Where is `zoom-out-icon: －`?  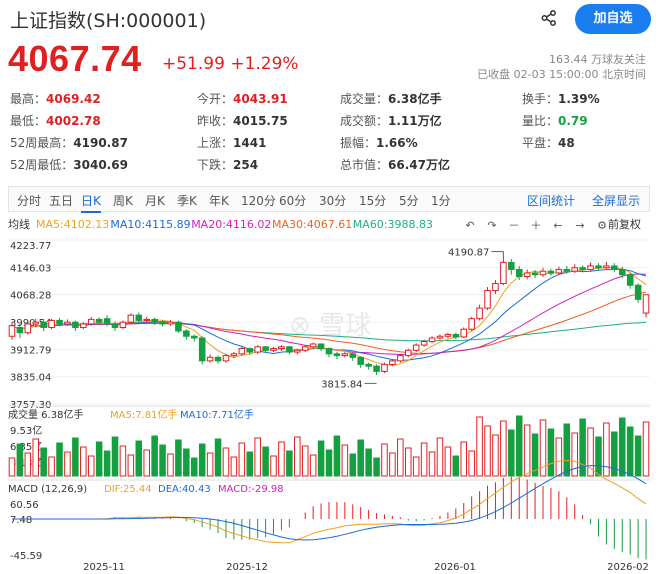 zoom-out-icon: － is located at coordinates (514, 225).